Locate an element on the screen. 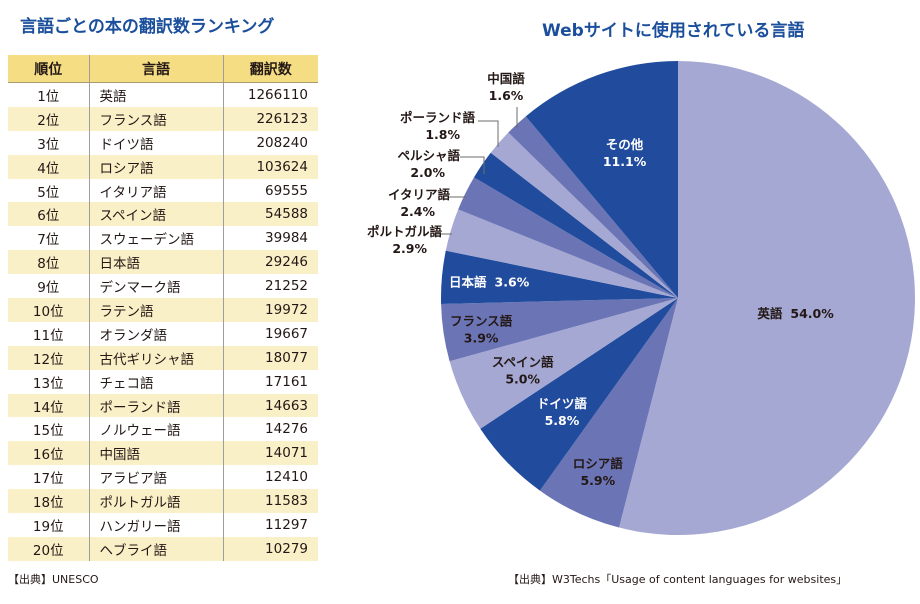 This screenshot has width=920, height=604. count-cell: 19667 is located at coordinates (286, 333).